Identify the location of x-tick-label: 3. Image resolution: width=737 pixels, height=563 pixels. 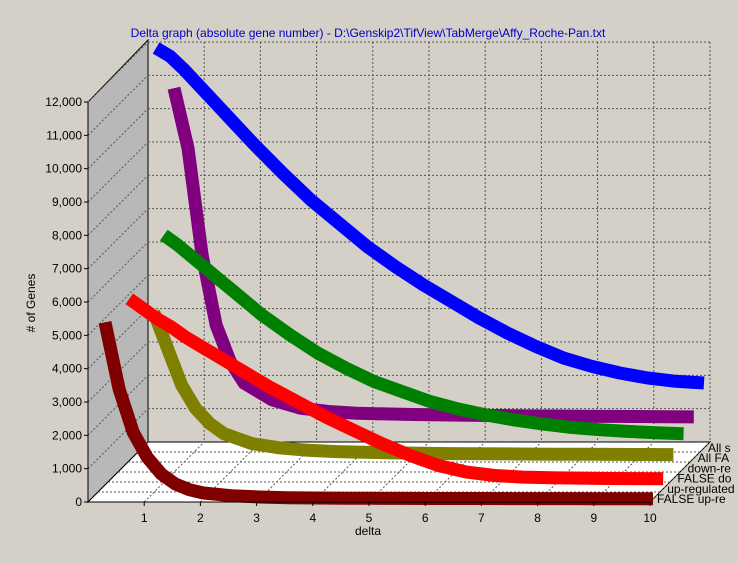
(256, 518).